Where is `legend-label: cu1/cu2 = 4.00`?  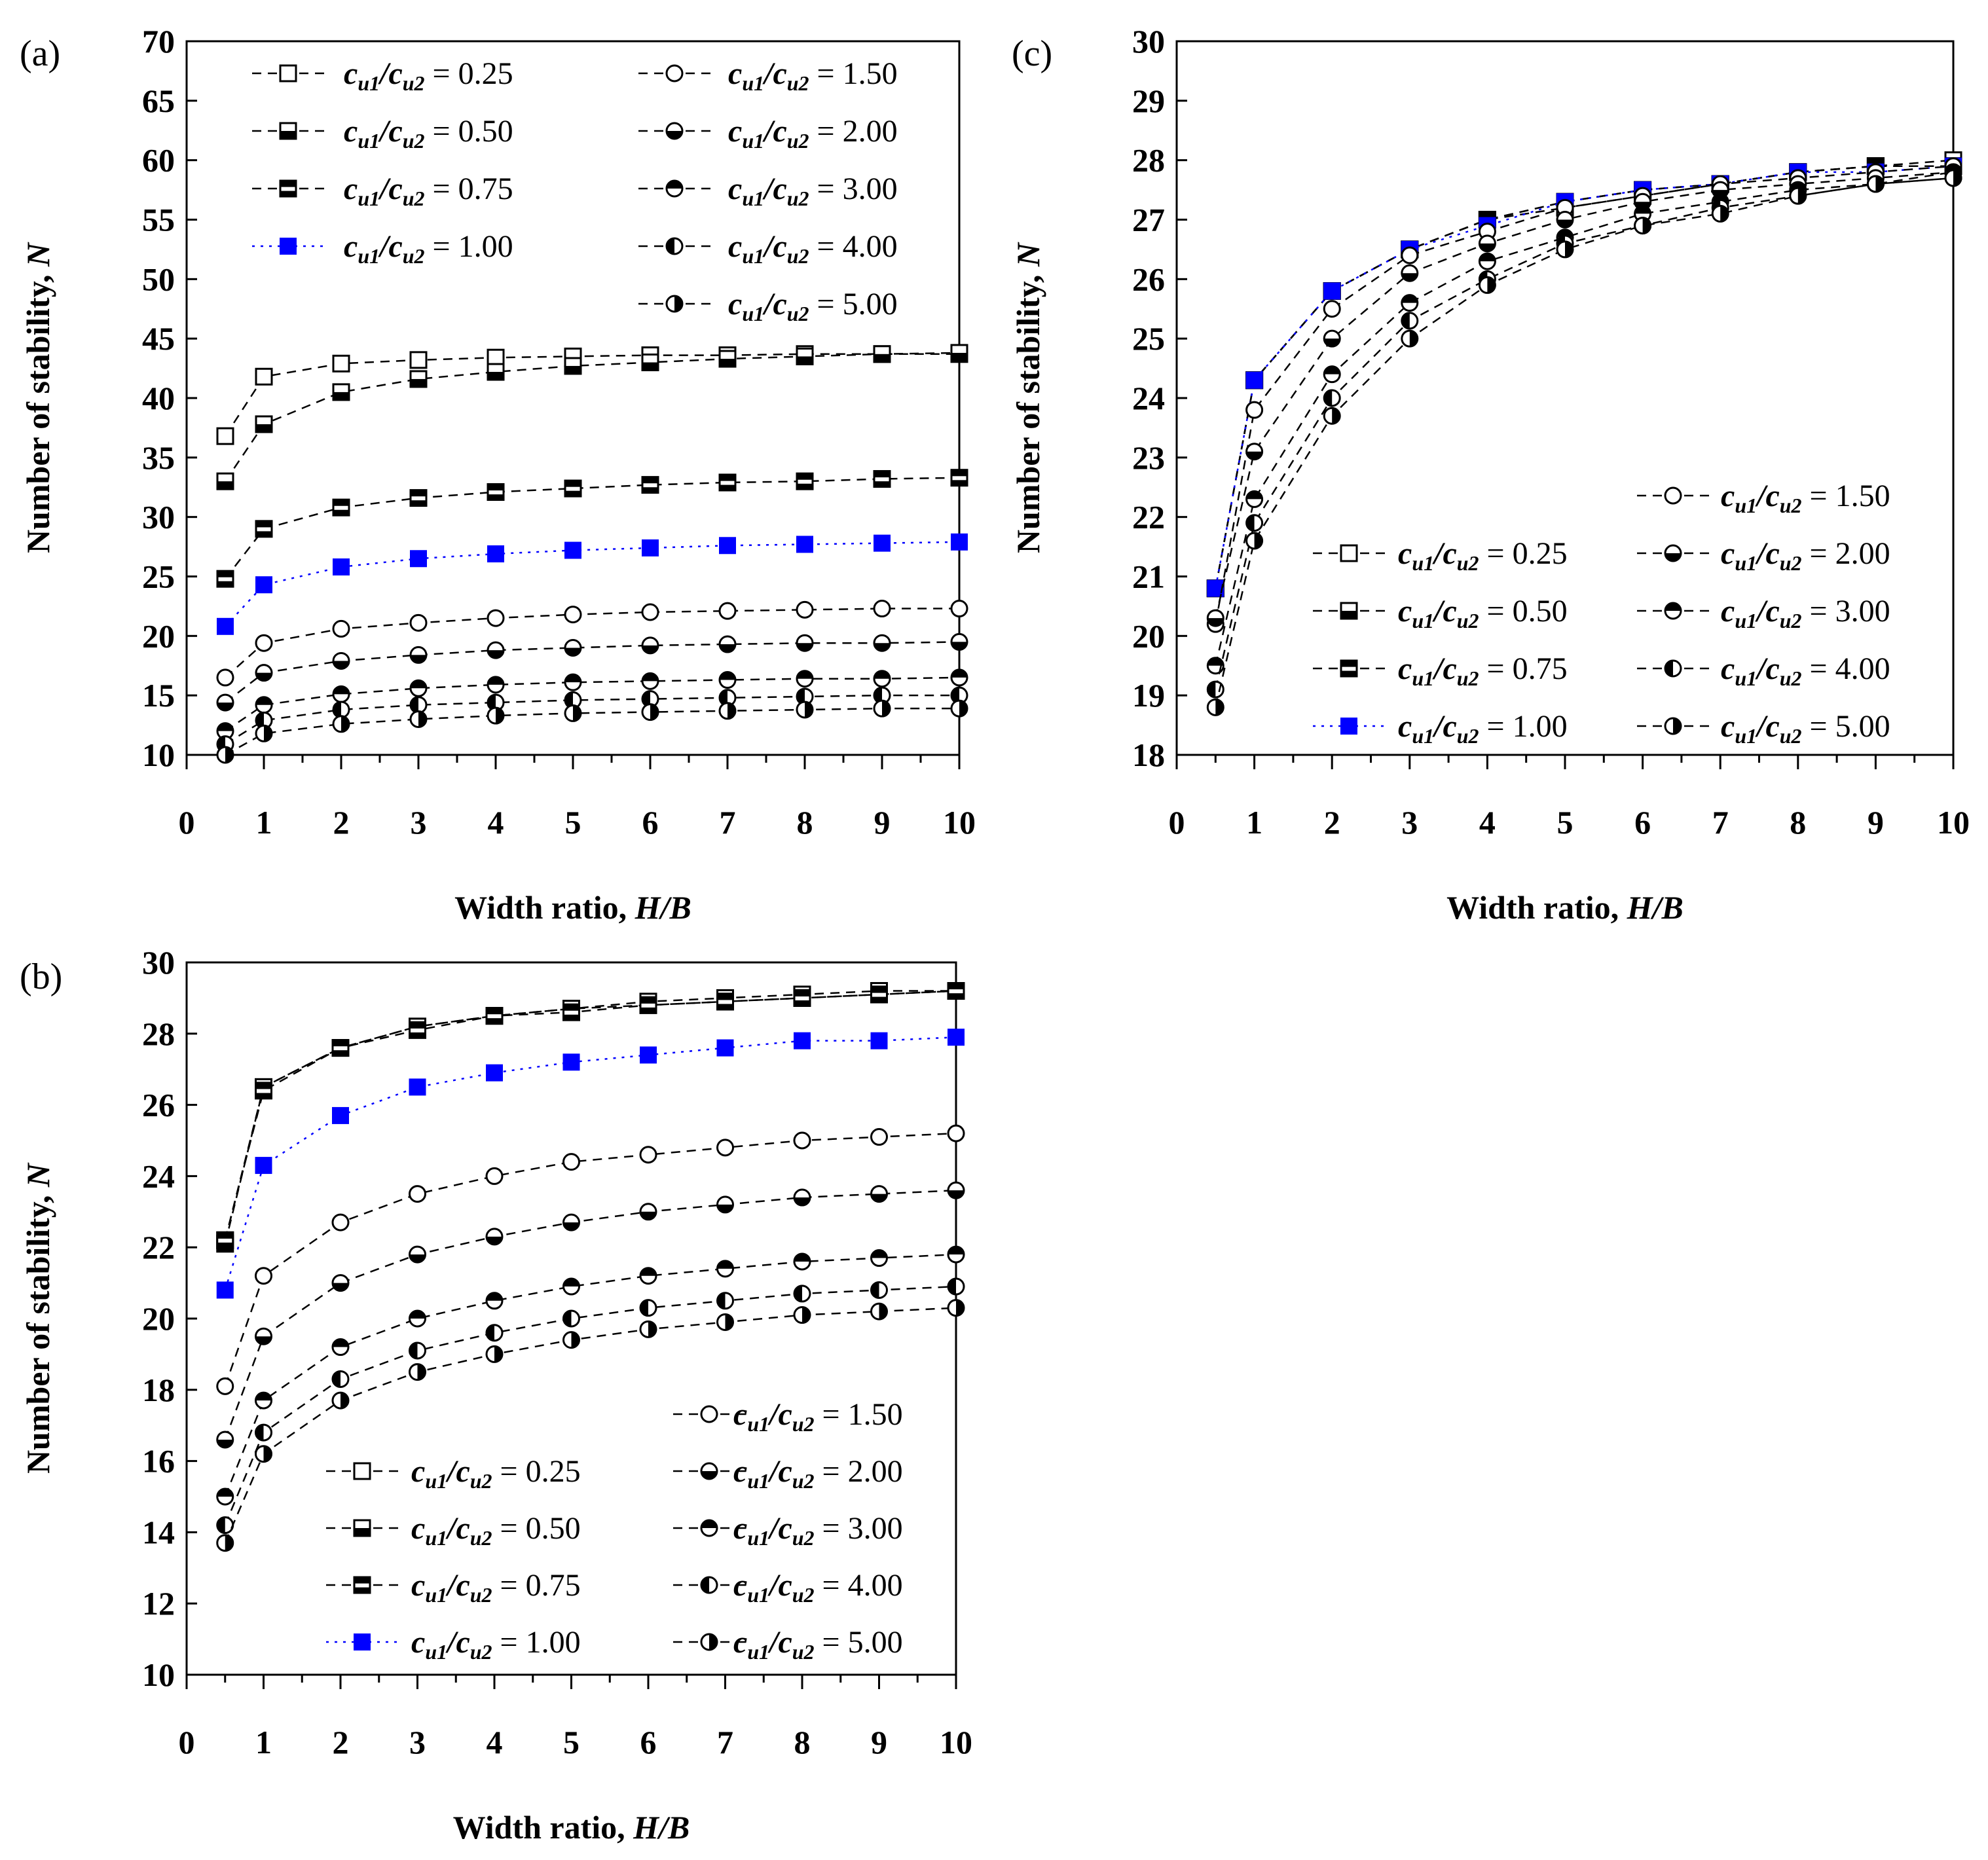
legend-label: cu1/cu2 = 4.00 is located at coordinates (813, 248).